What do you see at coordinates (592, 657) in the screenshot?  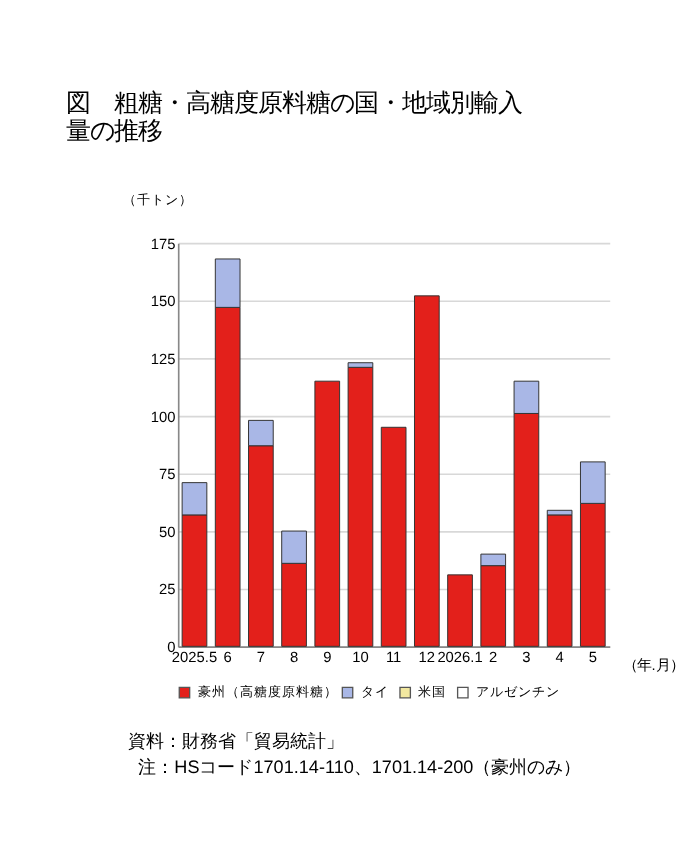 I see `x-tick-label: 5` at bounding box center [592, 657].